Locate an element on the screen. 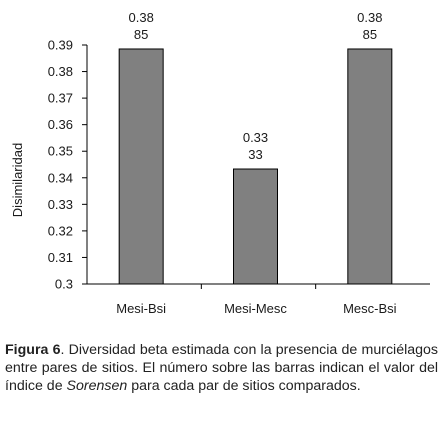  y-axis-label: Disimilaridad is located at coordinates (17, 180).